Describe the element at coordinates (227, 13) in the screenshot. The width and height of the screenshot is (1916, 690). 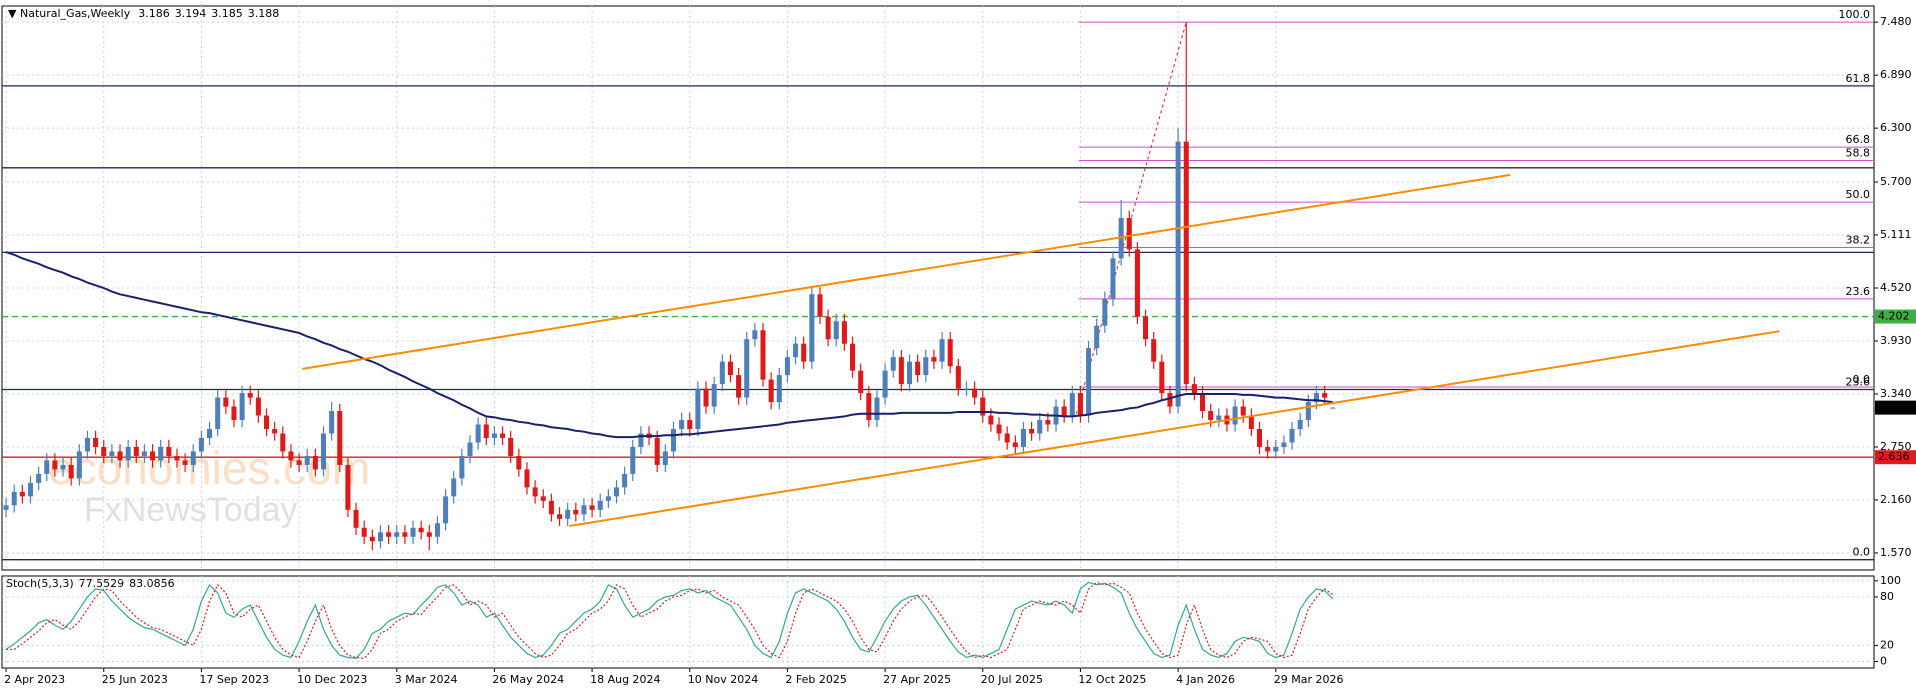
I see `header-low: 3.185` at that location.